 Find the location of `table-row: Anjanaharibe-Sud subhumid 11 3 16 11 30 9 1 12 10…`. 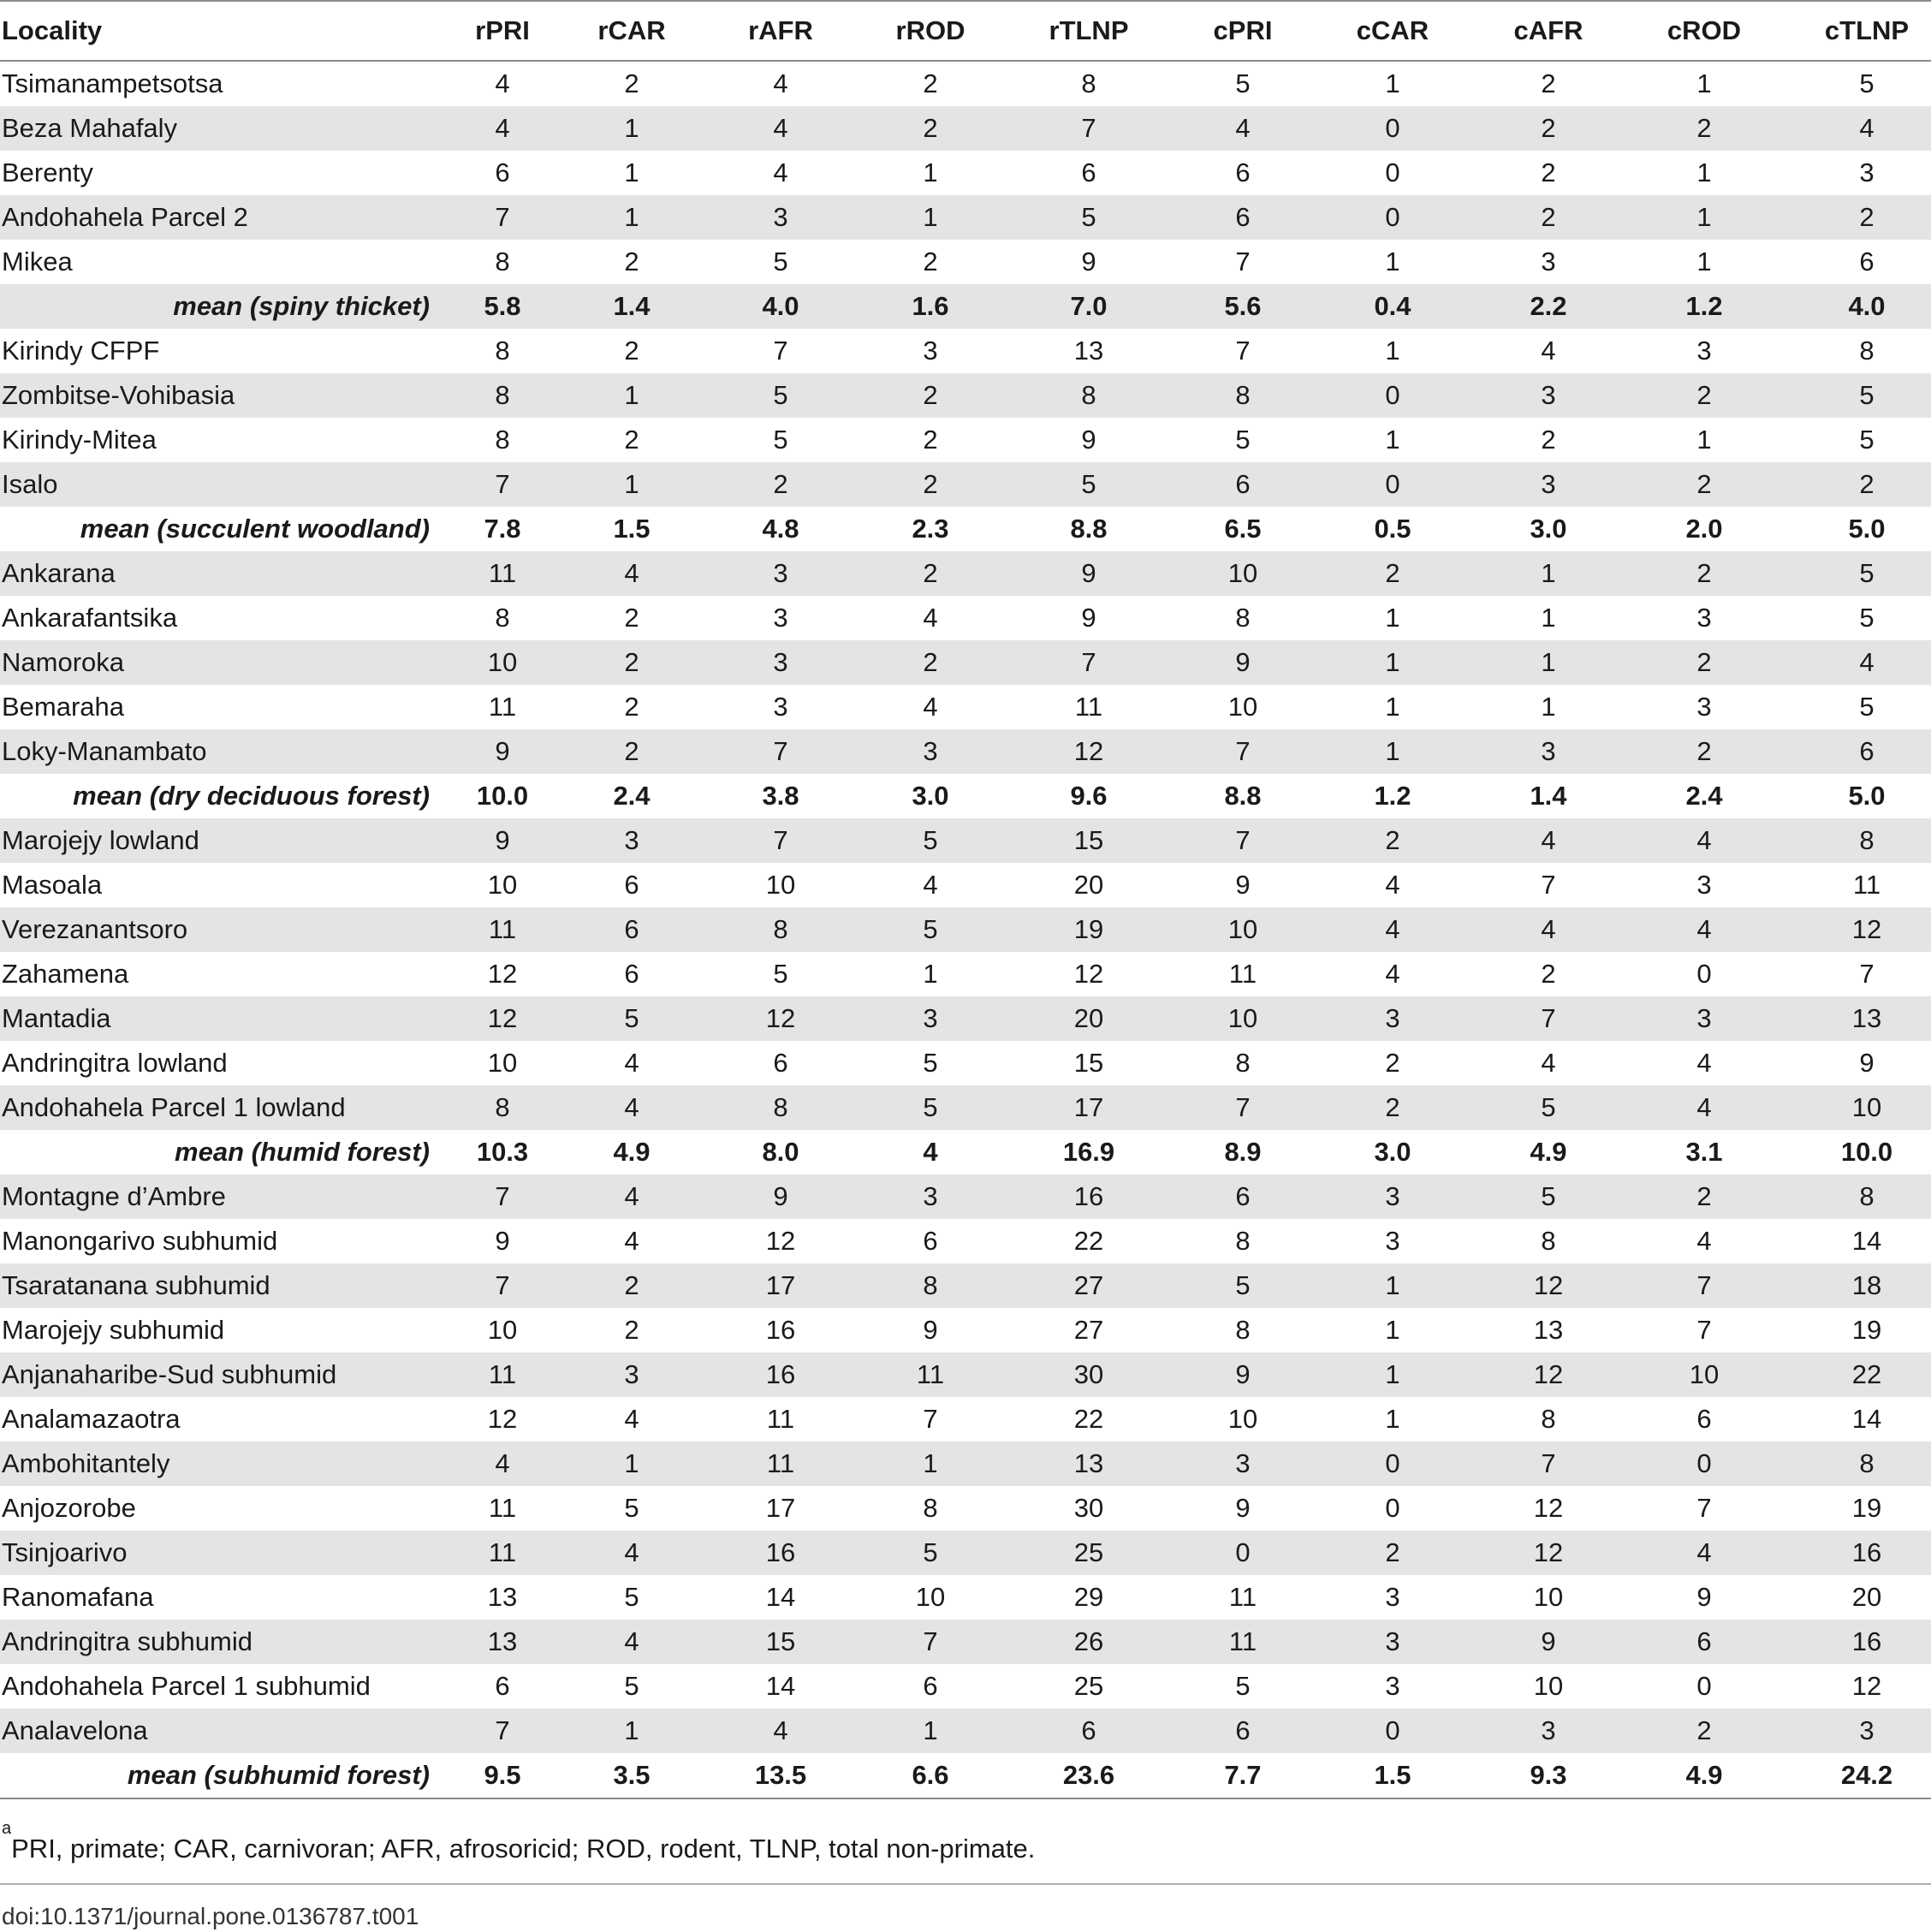

table-row: Anjanaharibe-Sud subhumid 11 3 16 11 30 9 1 12 10… is located at coordinates (965, 1374).